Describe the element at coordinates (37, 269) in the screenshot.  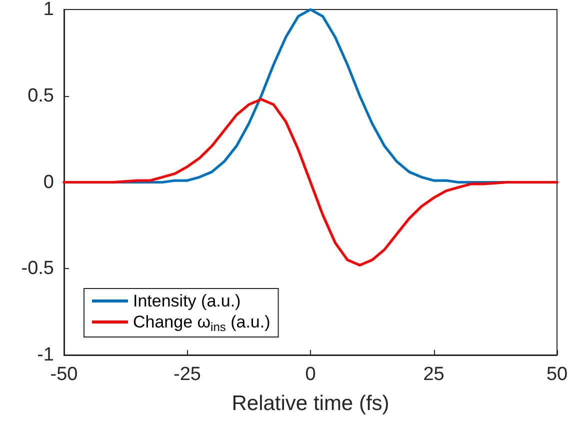
I see `y-tick-label: -0.5` at that location.